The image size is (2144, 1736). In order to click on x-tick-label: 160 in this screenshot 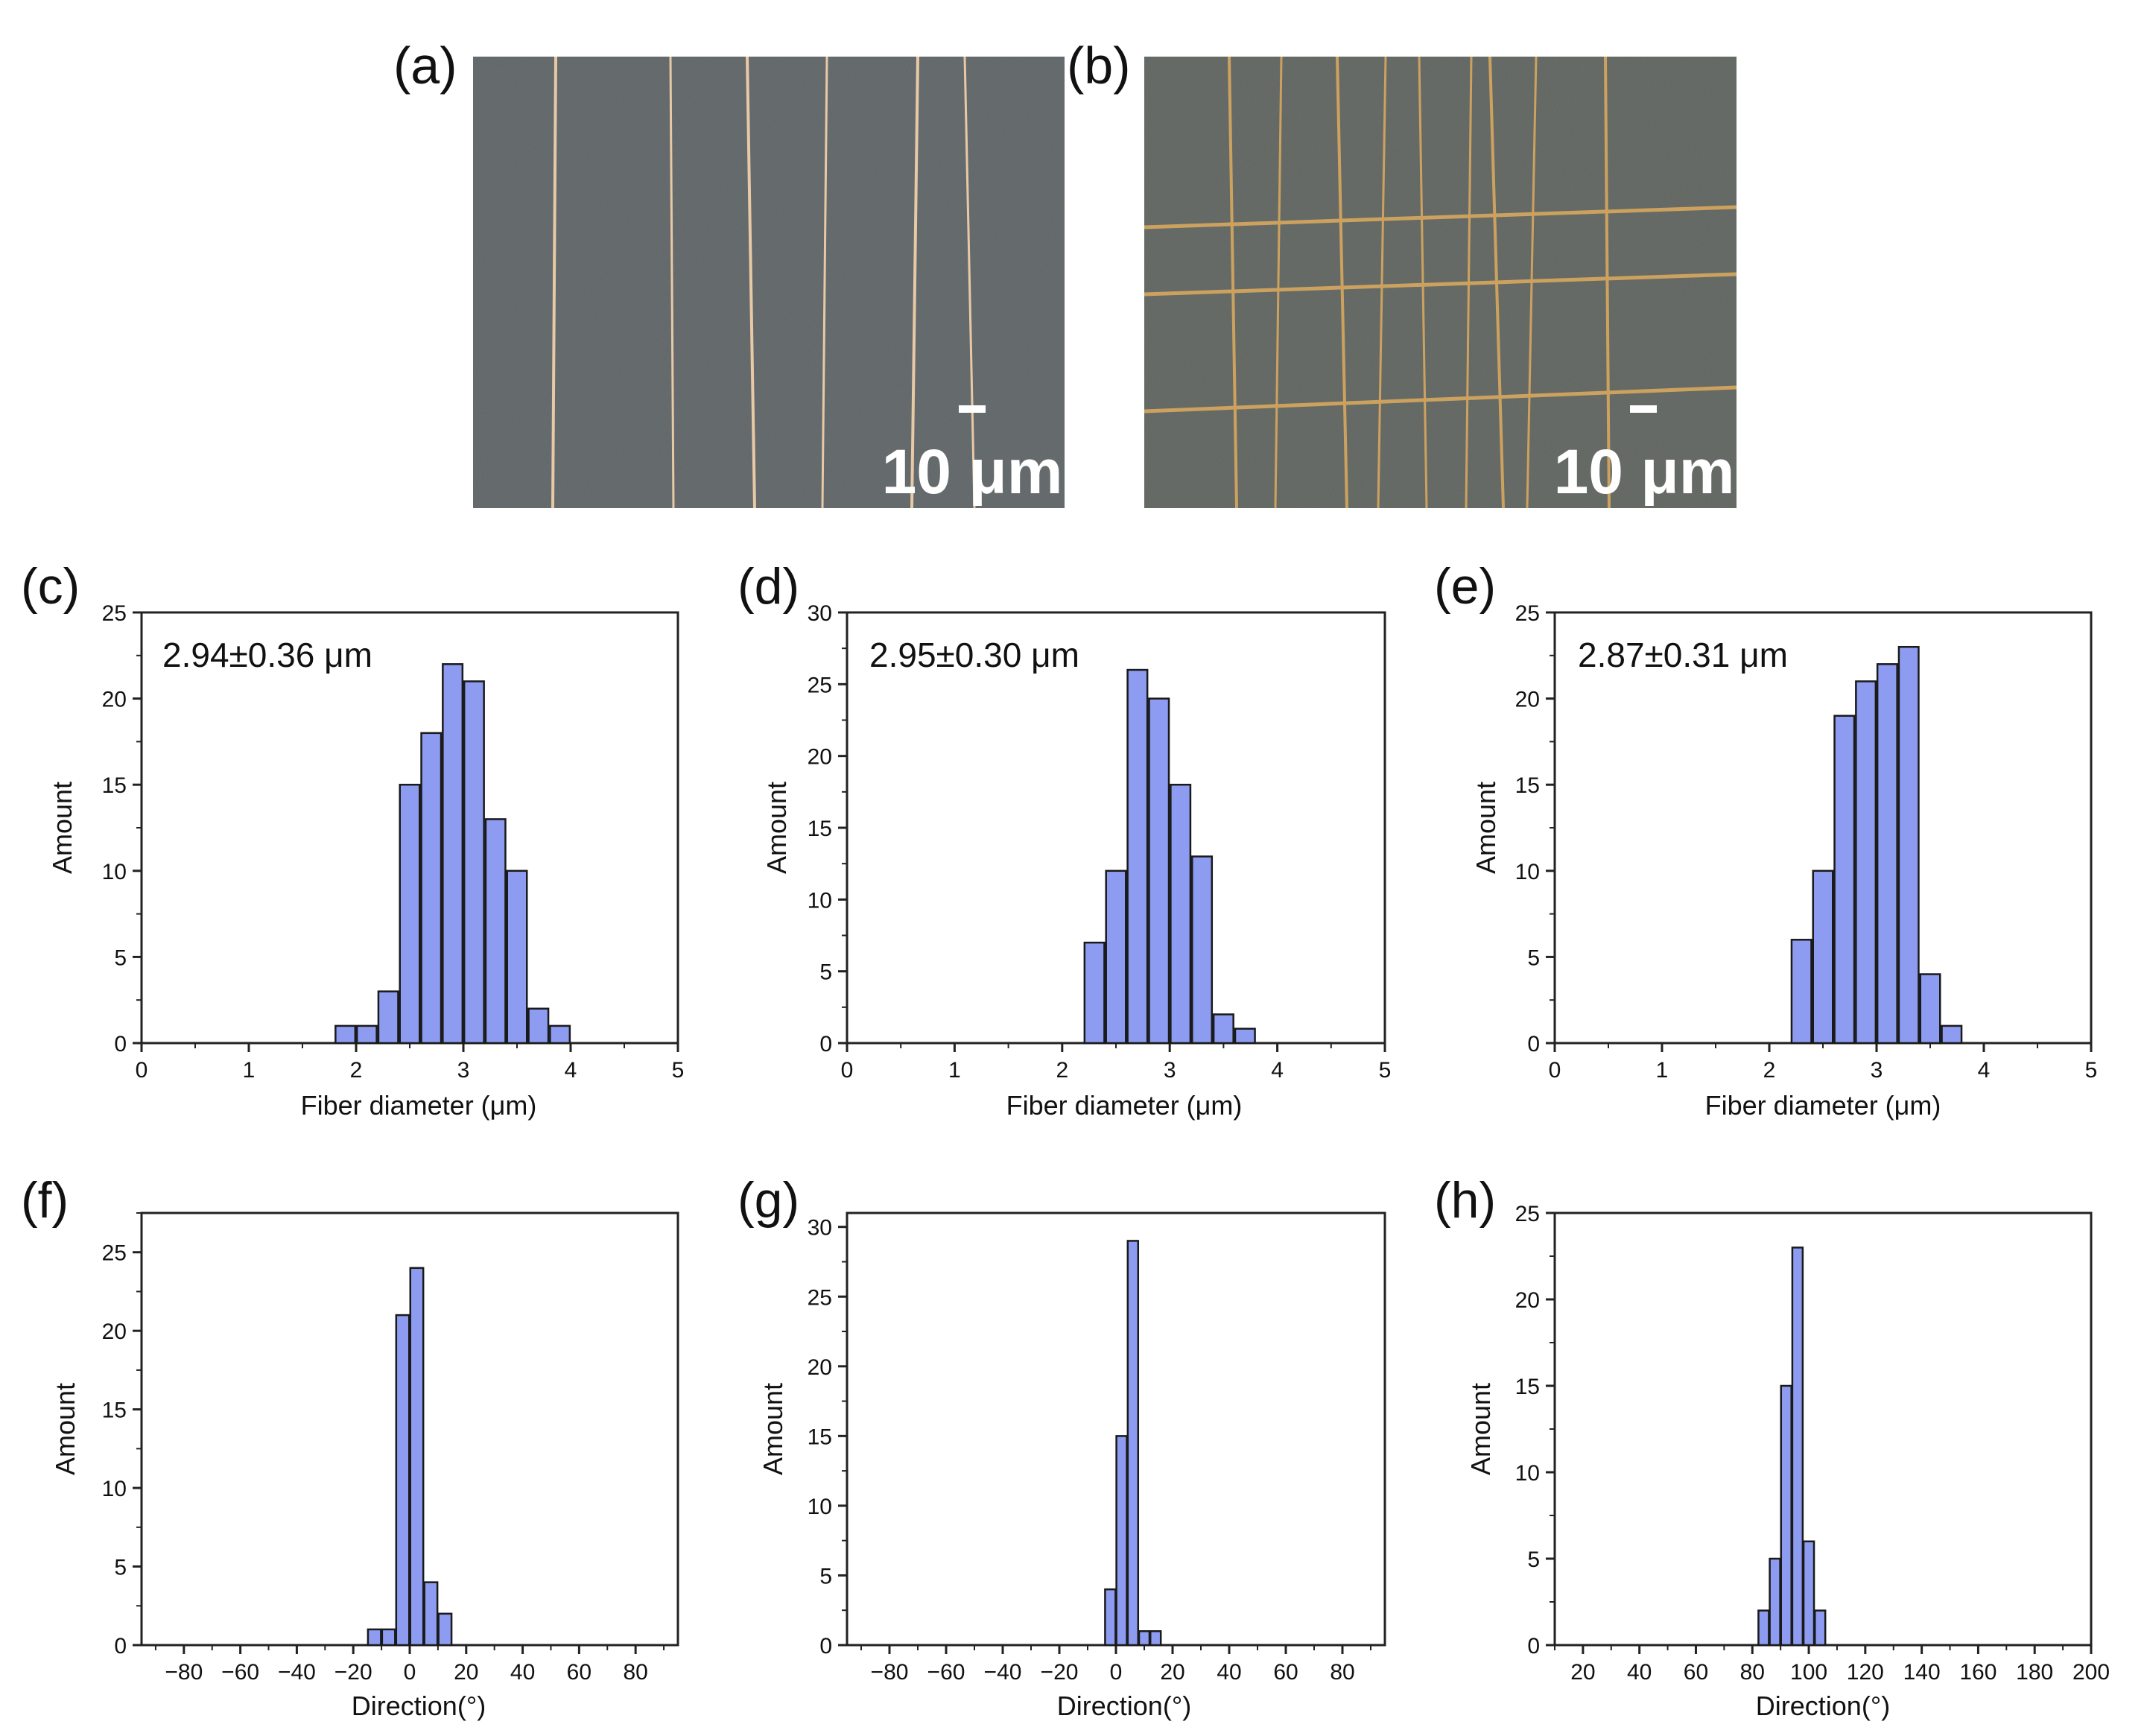, I will do `click(1978, 1672)`.